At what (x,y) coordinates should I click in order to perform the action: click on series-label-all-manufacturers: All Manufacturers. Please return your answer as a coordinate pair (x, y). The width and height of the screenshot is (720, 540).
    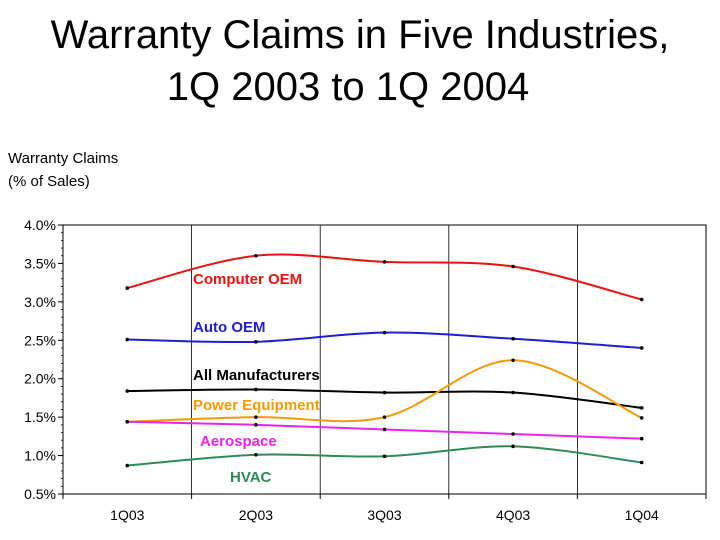
    Looking at the image, I should click on (256, 375).